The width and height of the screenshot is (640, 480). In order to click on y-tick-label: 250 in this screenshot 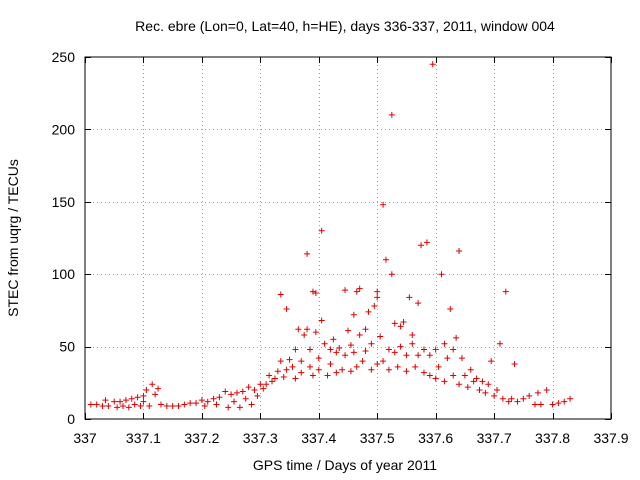, I will do `click(64, 57)`.